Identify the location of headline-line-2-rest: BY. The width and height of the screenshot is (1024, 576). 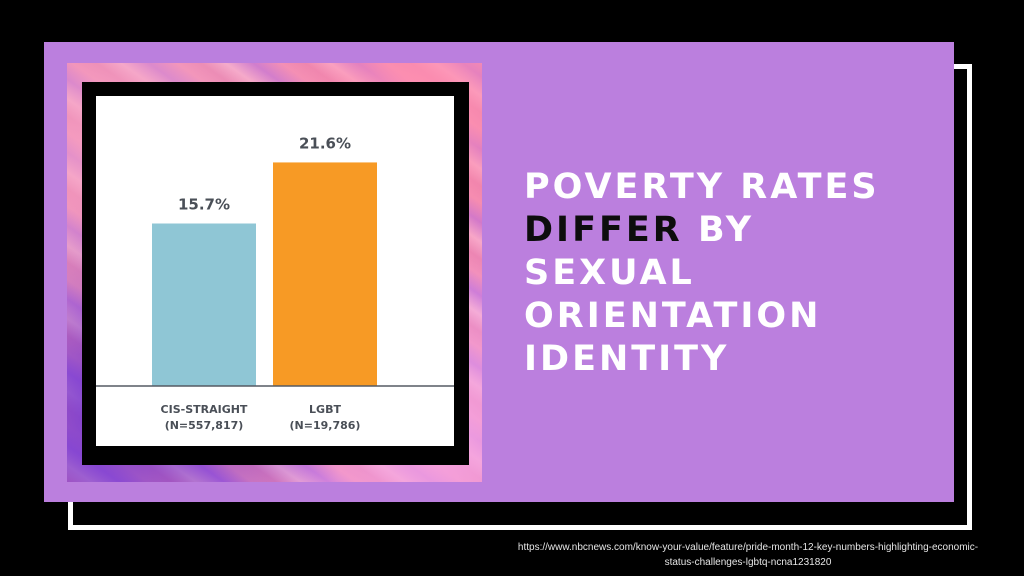
(718, 230).